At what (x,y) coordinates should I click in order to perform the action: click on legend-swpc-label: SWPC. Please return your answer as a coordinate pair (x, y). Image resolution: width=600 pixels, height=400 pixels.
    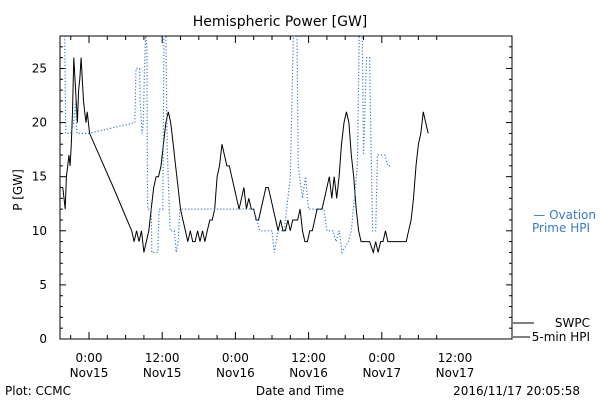
    Looking at the image, I should click on (572, 323).